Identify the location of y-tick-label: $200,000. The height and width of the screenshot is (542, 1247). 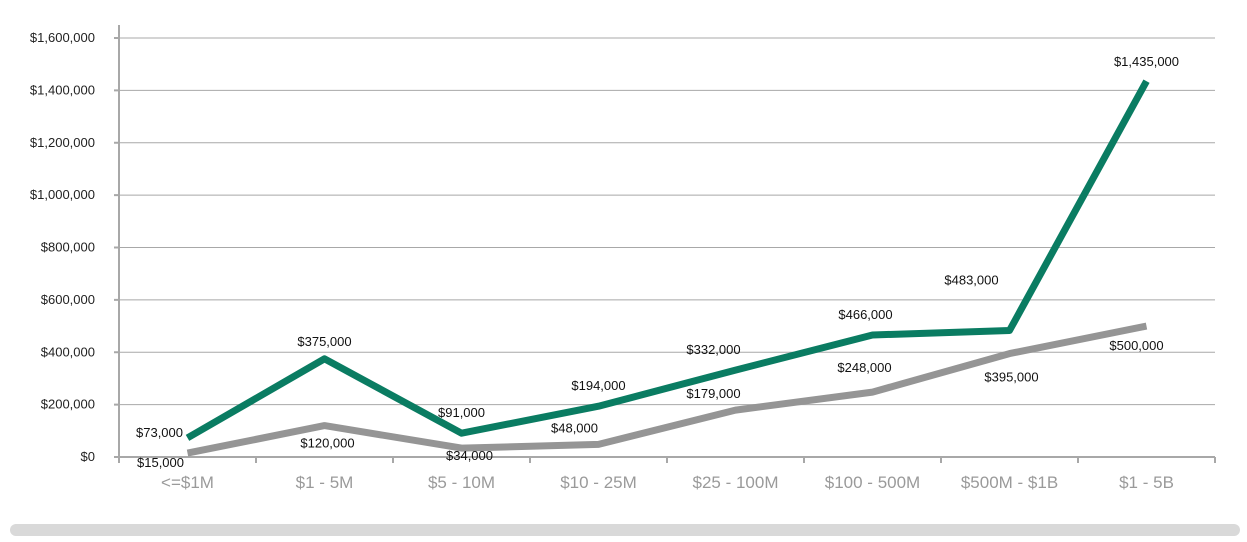
(68, 404).